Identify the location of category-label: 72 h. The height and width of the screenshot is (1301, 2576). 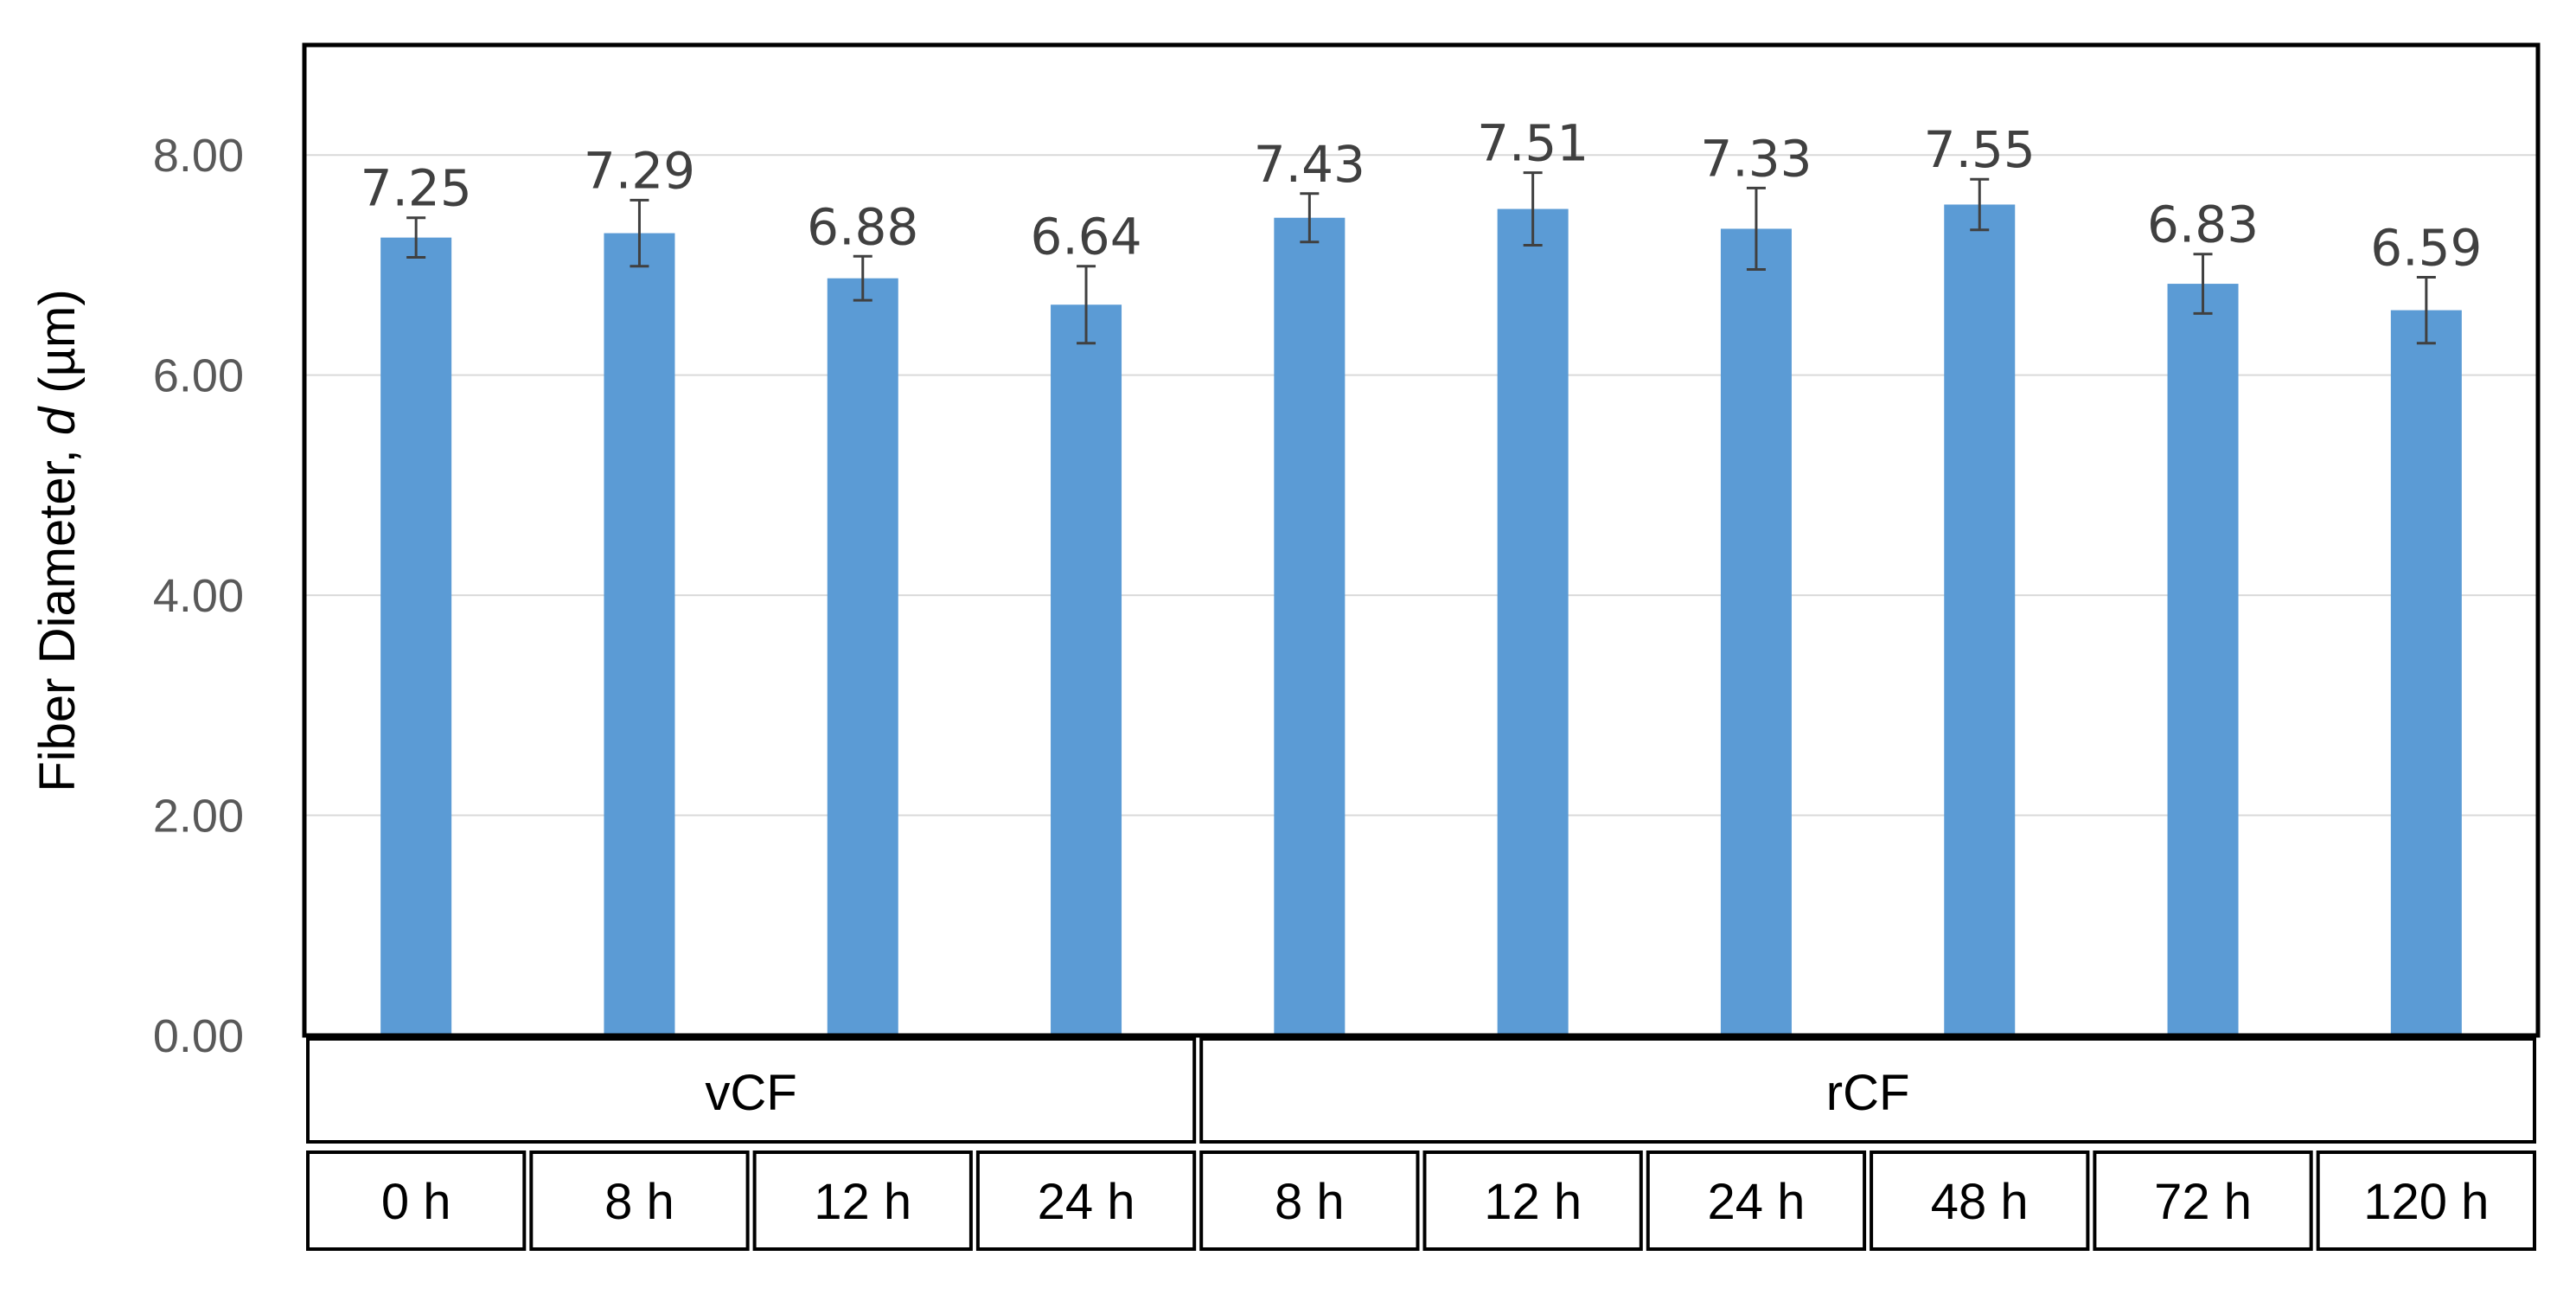
(2203, 1202).